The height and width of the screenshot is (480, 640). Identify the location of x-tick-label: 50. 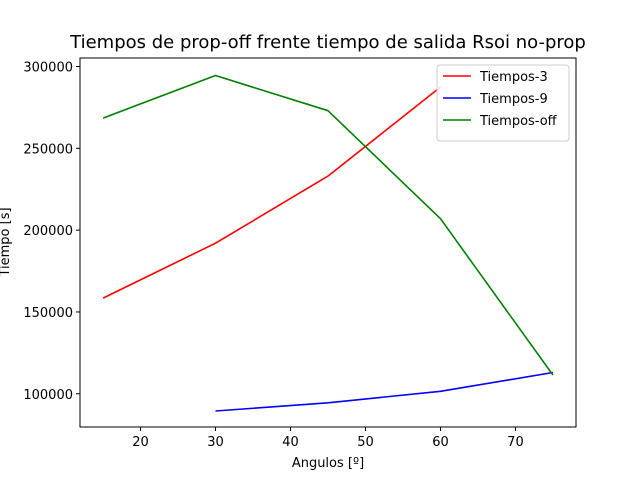
(365, 442).